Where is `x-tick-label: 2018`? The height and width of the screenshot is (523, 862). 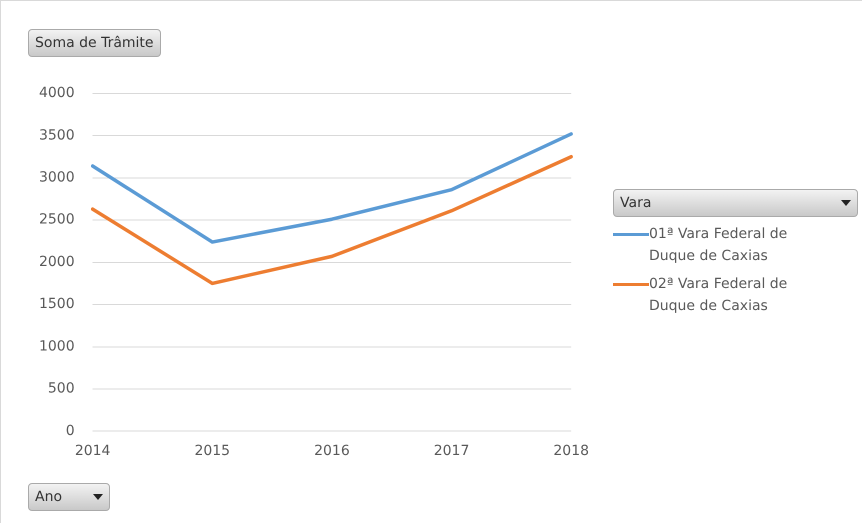
x-tick-label: 2018 is located at coordinates (571, 451).